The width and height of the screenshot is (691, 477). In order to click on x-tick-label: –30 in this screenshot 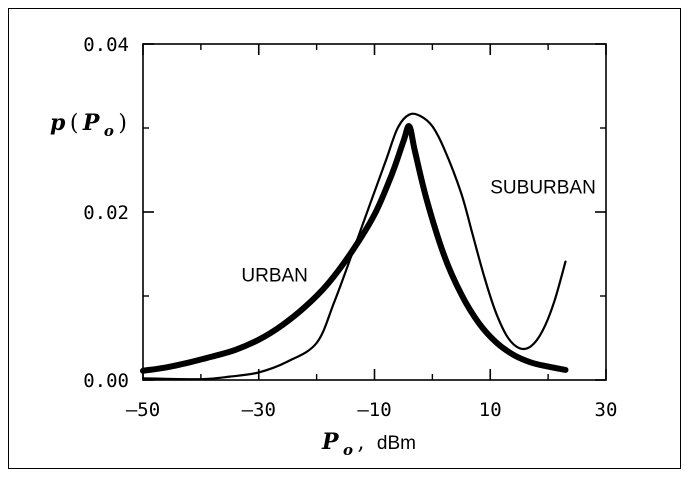, I will do `click(259, 410)`.